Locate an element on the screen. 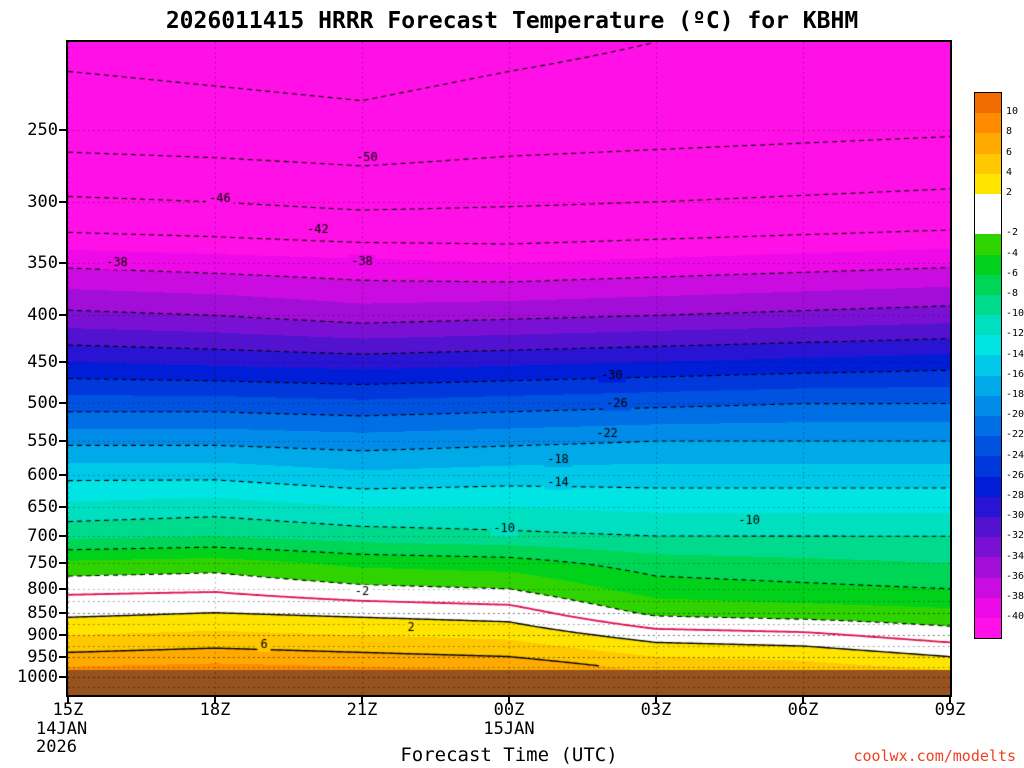 The height and width of the screenshot is (768, 1024). colorbar-tick-label: -40 is located at coordinates (1015, 617).